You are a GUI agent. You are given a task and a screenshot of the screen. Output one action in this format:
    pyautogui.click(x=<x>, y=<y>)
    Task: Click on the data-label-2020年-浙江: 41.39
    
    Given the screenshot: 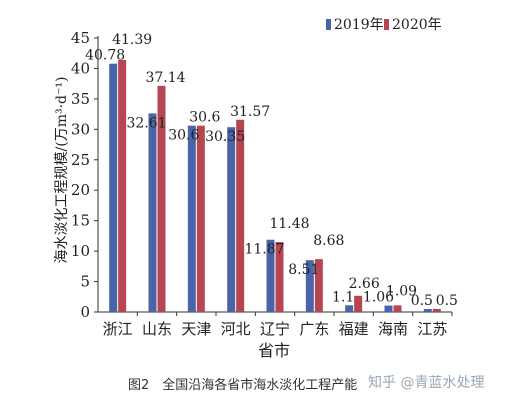 What is the action you would take?
    pyautogui.click(x=132, y=40)
    